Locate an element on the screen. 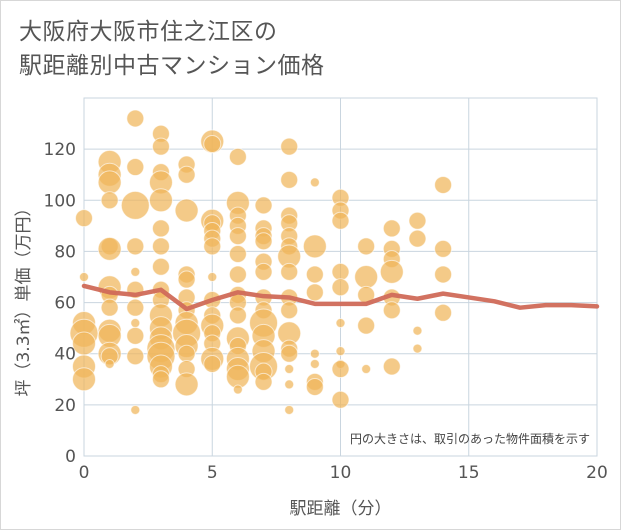  trend-line is located at coordinates (340, 297).